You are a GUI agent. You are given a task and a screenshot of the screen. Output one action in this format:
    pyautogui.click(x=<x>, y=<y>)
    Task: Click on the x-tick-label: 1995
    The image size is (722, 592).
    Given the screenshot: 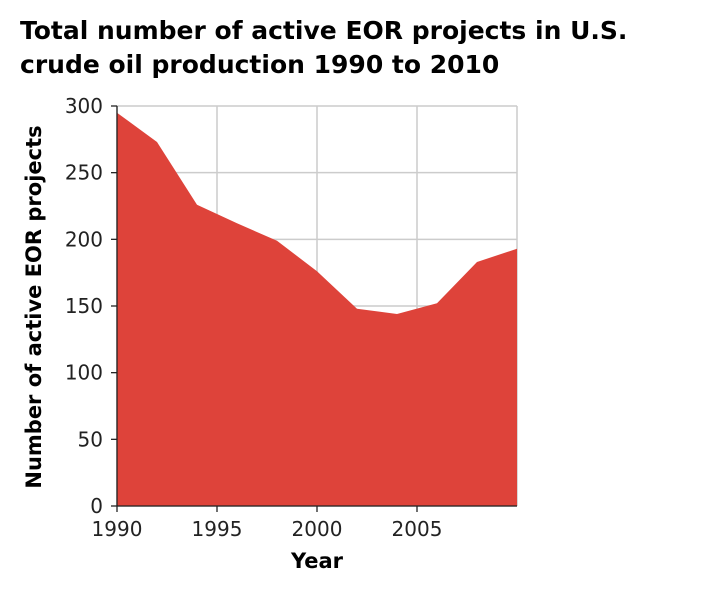 What is the action you would take?
    pyautogui.click(x=217, y=529)
    